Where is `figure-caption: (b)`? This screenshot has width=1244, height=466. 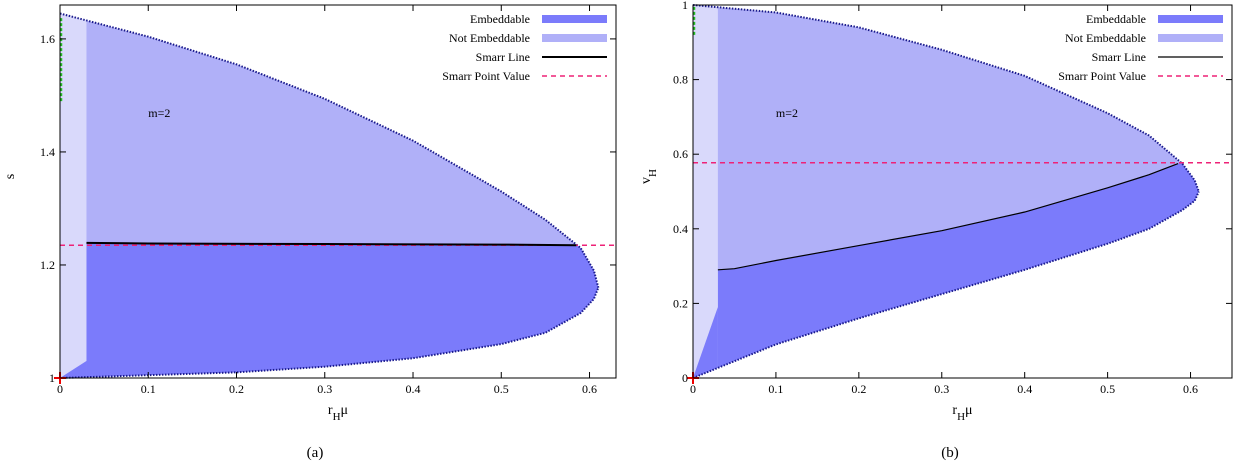 figure-caption: (b) is located at coordinates (950, 453).